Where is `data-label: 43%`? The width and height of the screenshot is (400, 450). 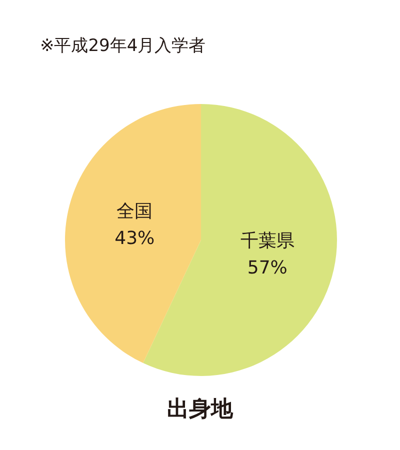 data-label: 43% is located at coordinates (134, 238).